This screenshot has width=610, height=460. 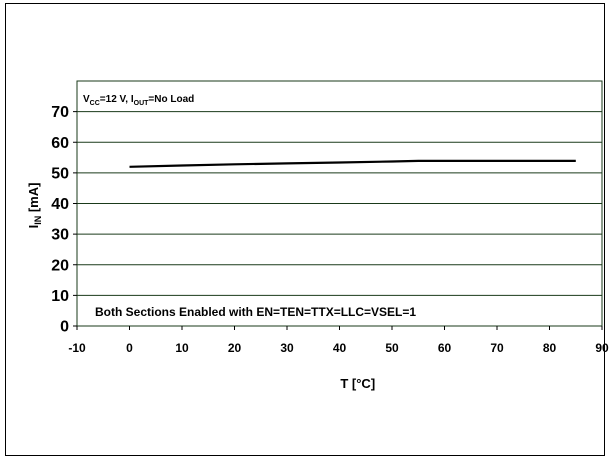 What do you see at coordinates (60, 296) in the screenshot?
I see `y-tick-label-10: 10` at bounding box center [60, 296].